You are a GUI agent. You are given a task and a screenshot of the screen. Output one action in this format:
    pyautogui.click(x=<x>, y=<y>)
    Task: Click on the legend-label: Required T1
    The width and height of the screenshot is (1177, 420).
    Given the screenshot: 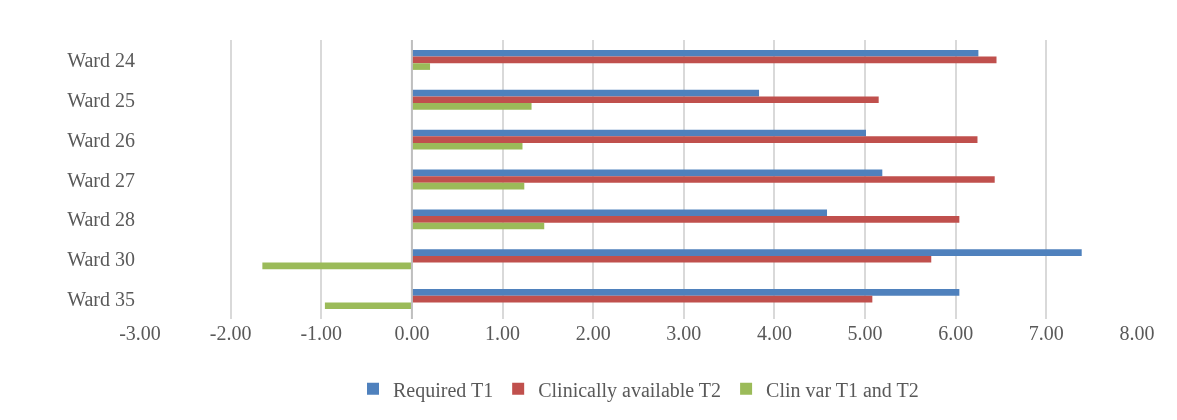 What is the action you would take?
    pyautogui.click(x=443, y=390)
    